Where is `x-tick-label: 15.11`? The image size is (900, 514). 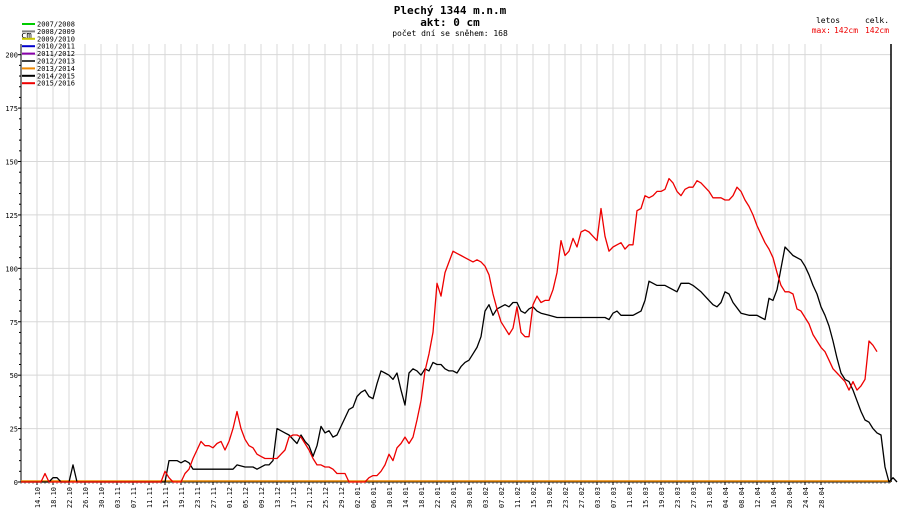 x-tick-label: 15.11 is located at coordinates (166, 497).